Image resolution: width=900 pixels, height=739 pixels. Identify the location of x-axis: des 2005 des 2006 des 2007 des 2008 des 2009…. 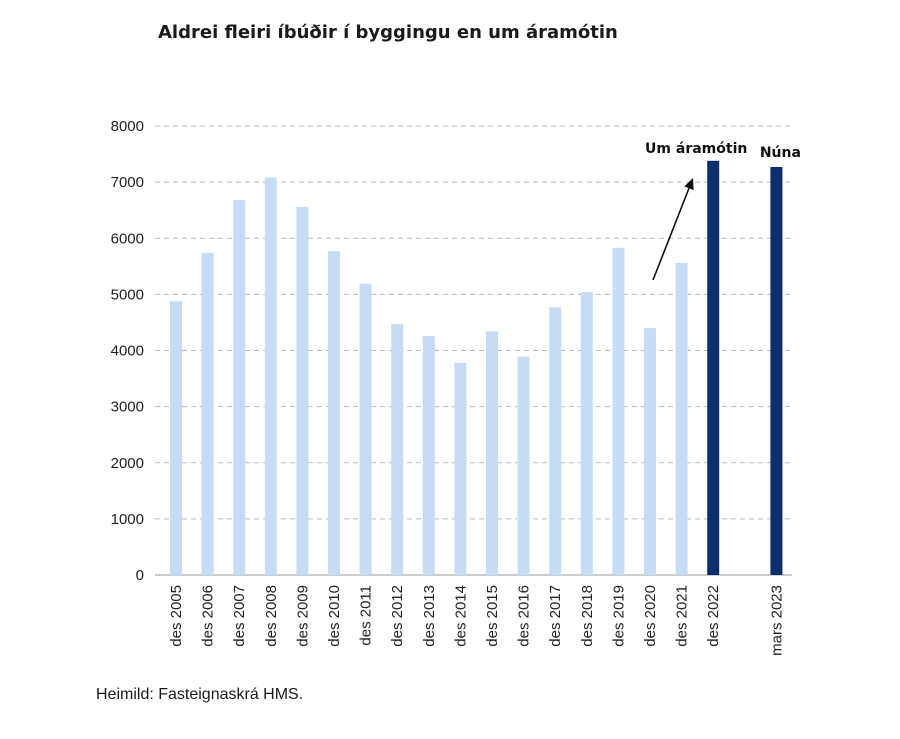
(476, 620).